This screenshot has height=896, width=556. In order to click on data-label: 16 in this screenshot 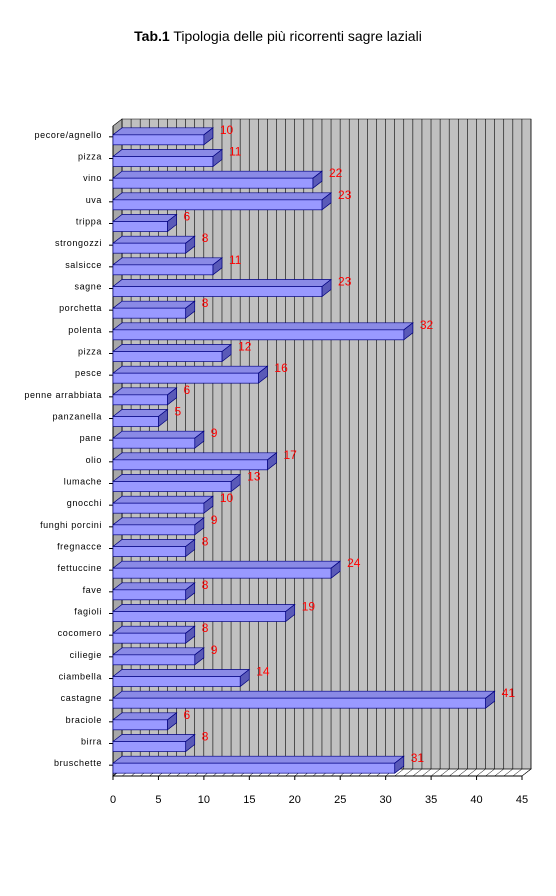, I will do `click(281, 368)`.